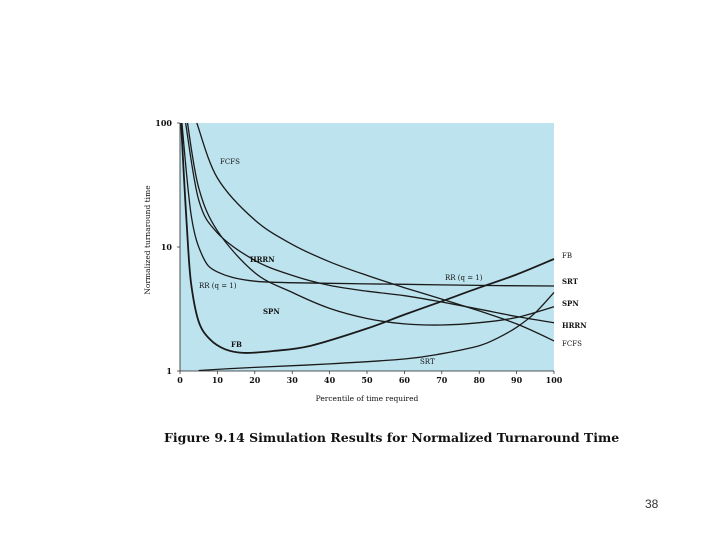 The width and height of the screenshot is (720, 540). What do you see at coordinates (255, 380) in the screenshot?
I see `x-tick-label: 20` at bounding box center [255, 380].